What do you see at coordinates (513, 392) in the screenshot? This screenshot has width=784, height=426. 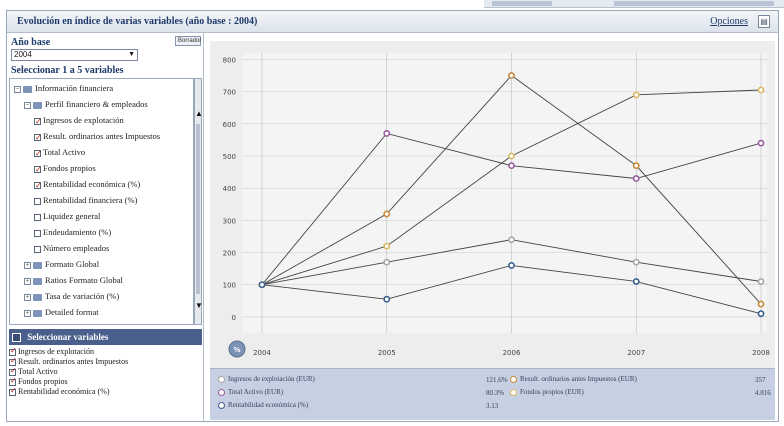 I see `legend-marker` at bounding box center [513, 392].